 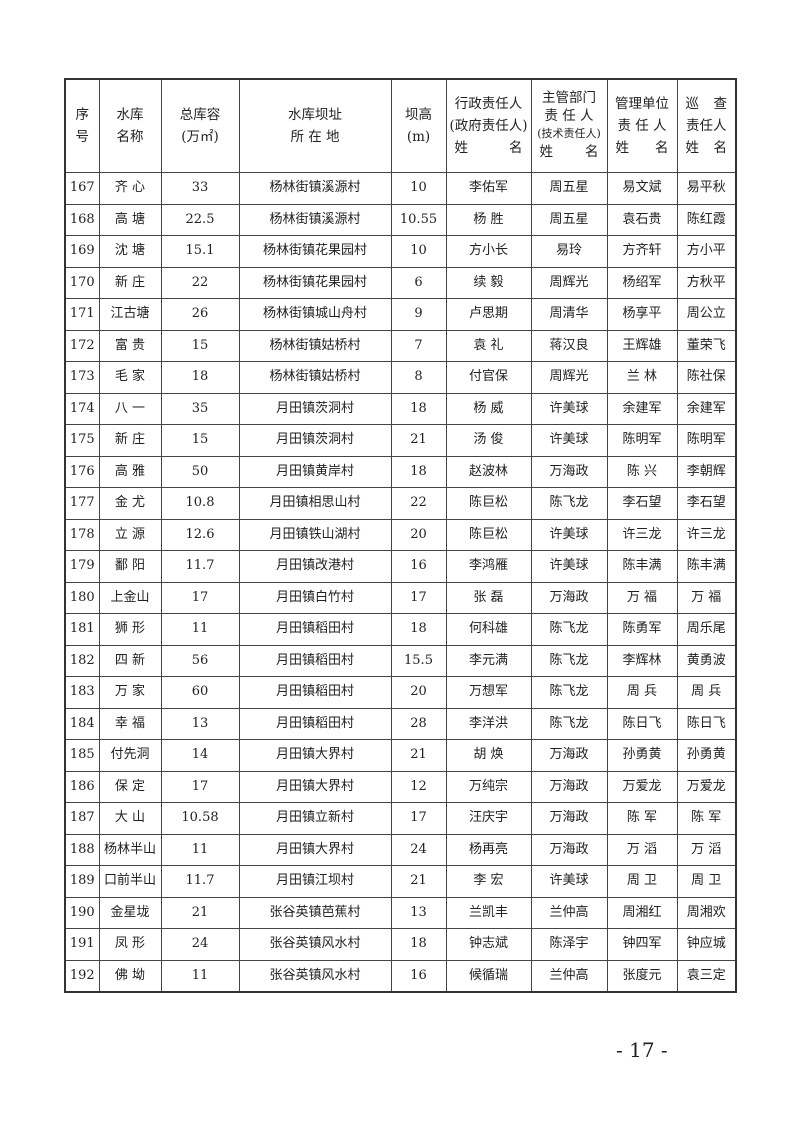 What do you see at coordinates (488, 566) in the screenshot?
I see `cell-admin-person: 李鸿雁` at bounding box center [488, 566].